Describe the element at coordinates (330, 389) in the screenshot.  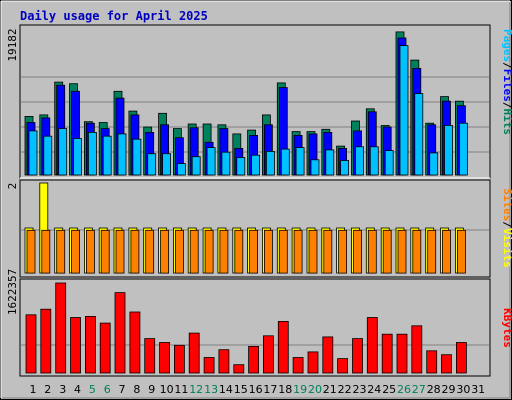
I see `x-tick-label: 21` at that location.